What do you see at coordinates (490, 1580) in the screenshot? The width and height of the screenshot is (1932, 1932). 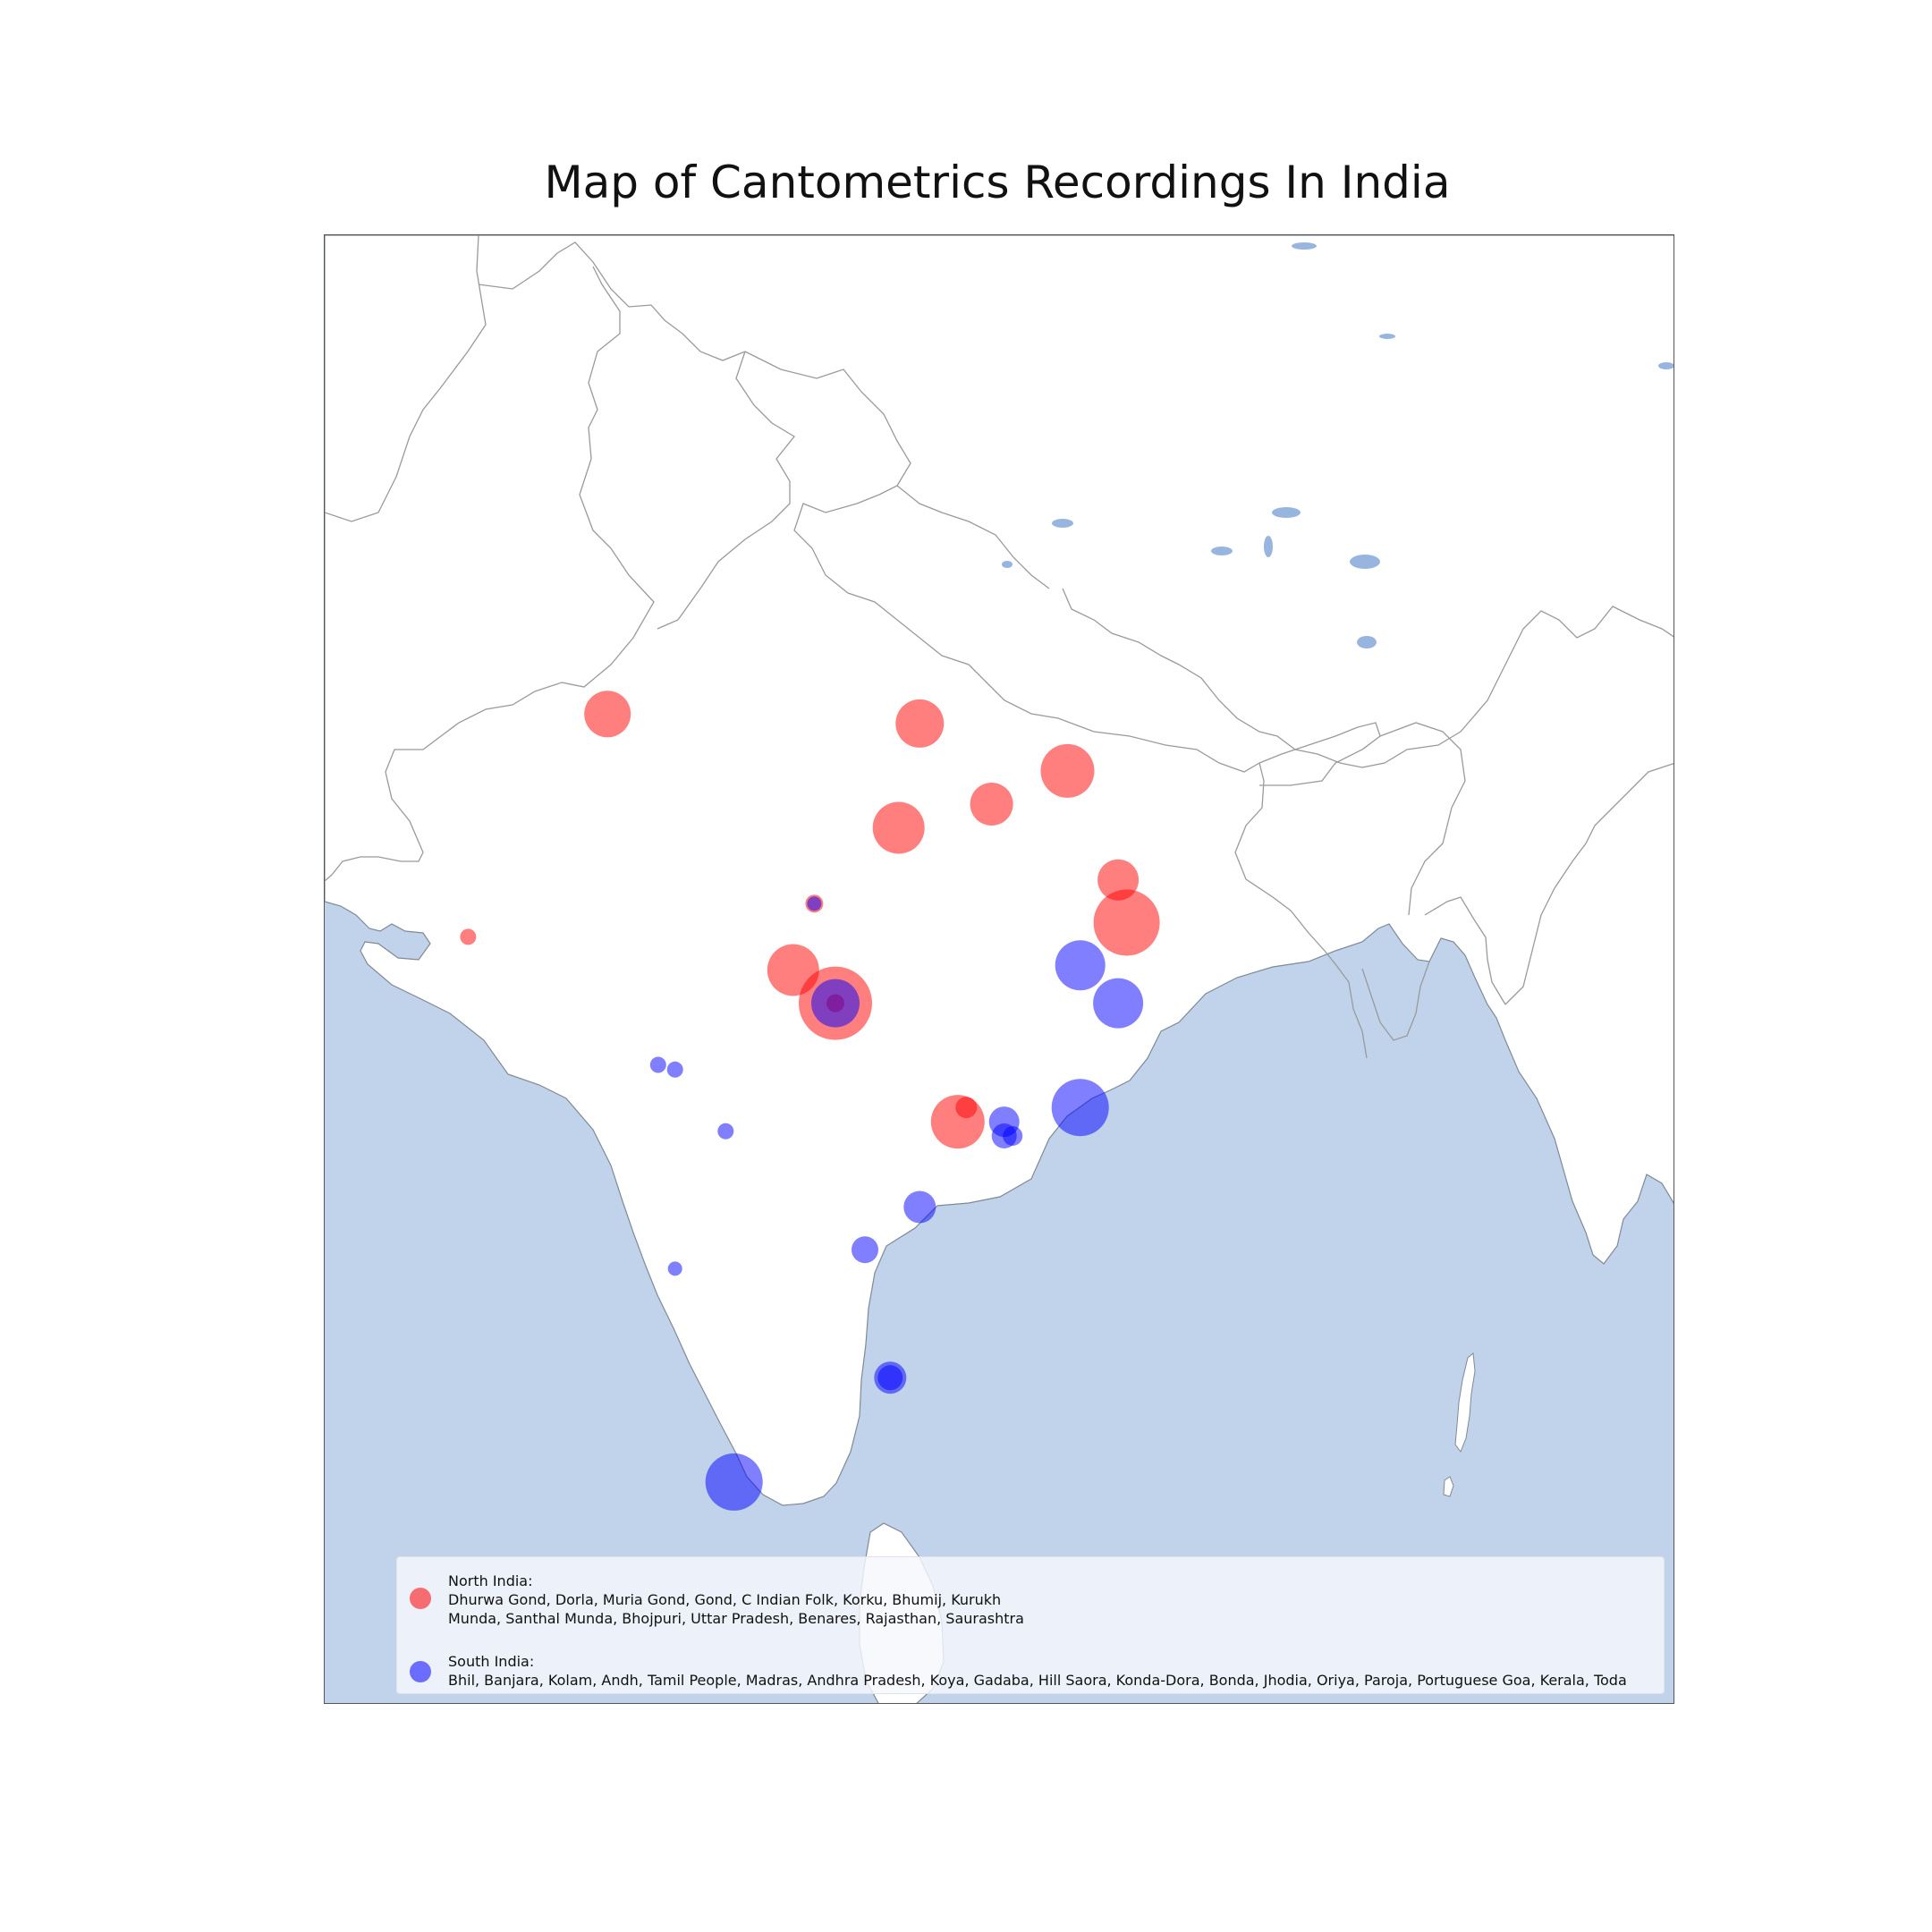 I see `legend-heading-north: North India:` at bounding box center [490, 1580].